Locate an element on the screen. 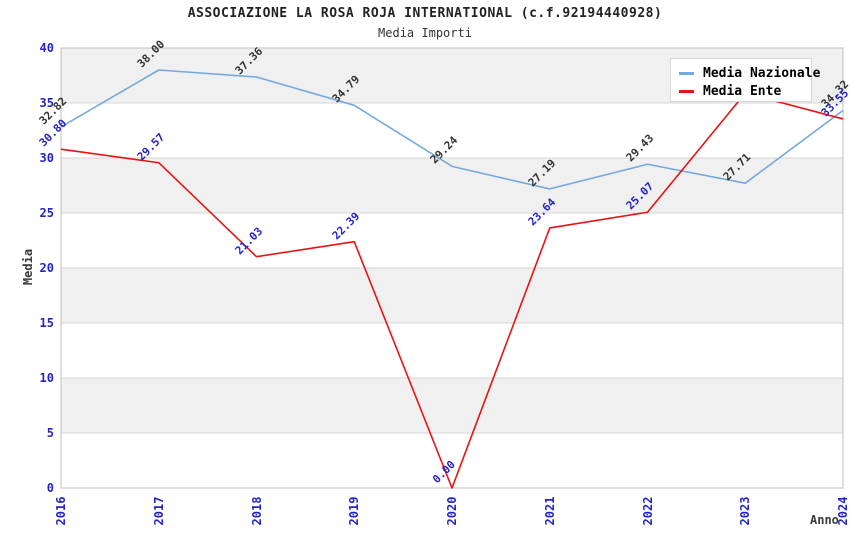 Image resolution: width=850 pixels, height=550 pixels. legend-item-media-nazionale: Media Nazionale is located at coordinates (749, 73).